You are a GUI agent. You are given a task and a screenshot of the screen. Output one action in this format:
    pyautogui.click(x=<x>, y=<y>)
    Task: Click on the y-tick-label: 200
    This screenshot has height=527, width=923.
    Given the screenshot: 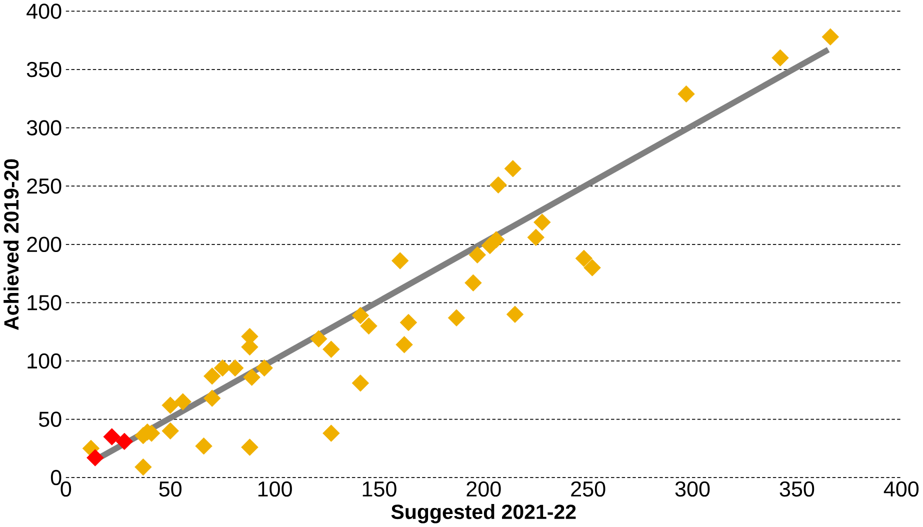 What is the action you would take?
    pyautogui.click(x=44, y=244)
    